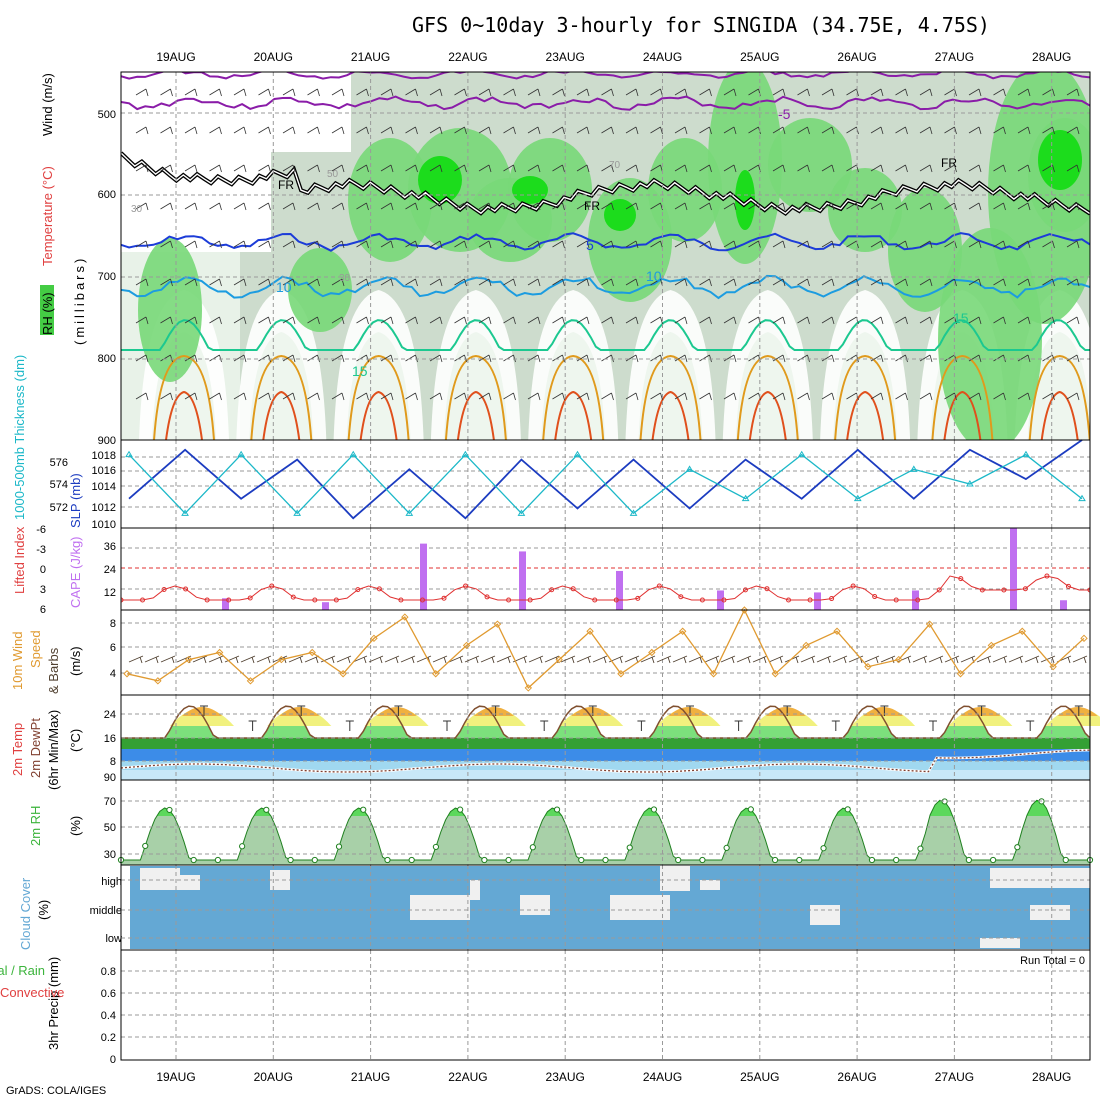  What do you see at coordinates (110, 547) in the screenshot?
I see `cape-tick-36: 36` at bounding box center [110, 547].